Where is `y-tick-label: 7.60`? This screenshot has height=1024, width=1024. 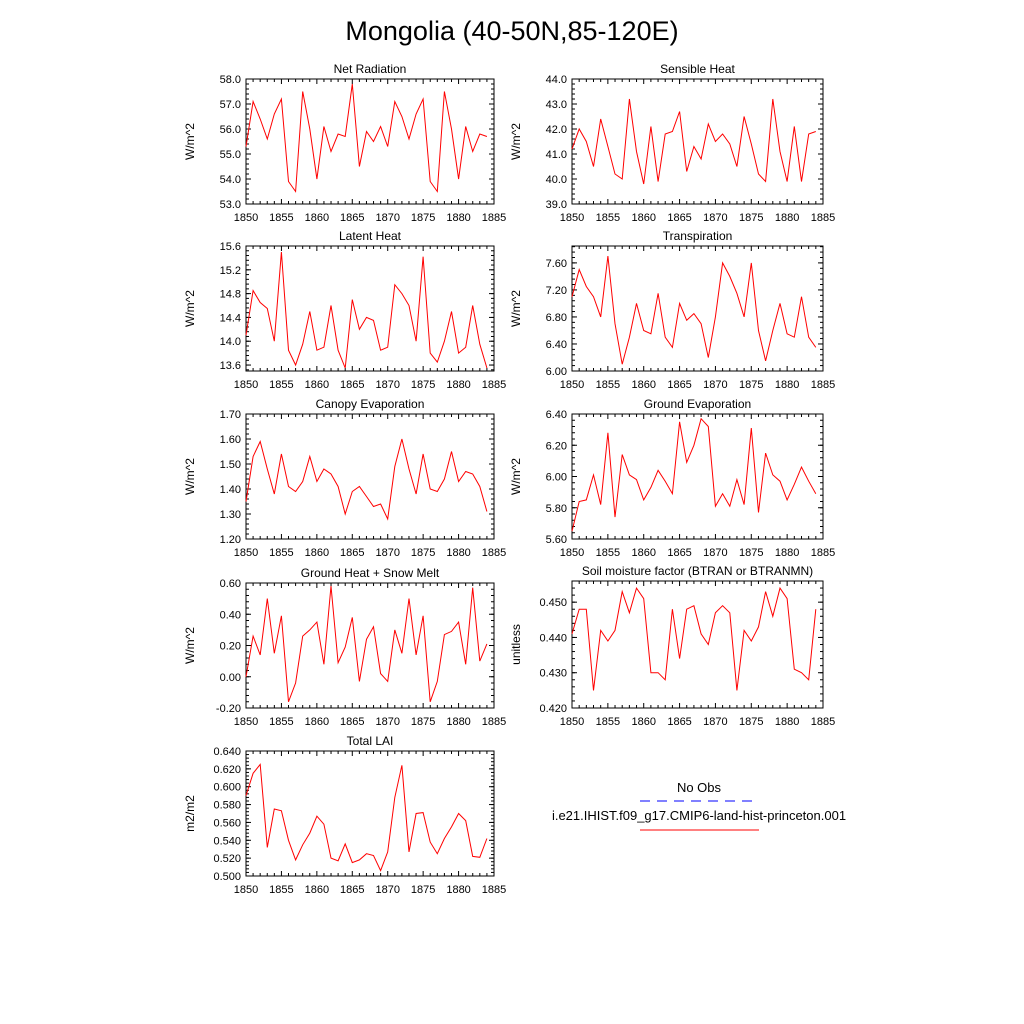 y-tick-label: 7.60 is located at coordinates (556, 264).